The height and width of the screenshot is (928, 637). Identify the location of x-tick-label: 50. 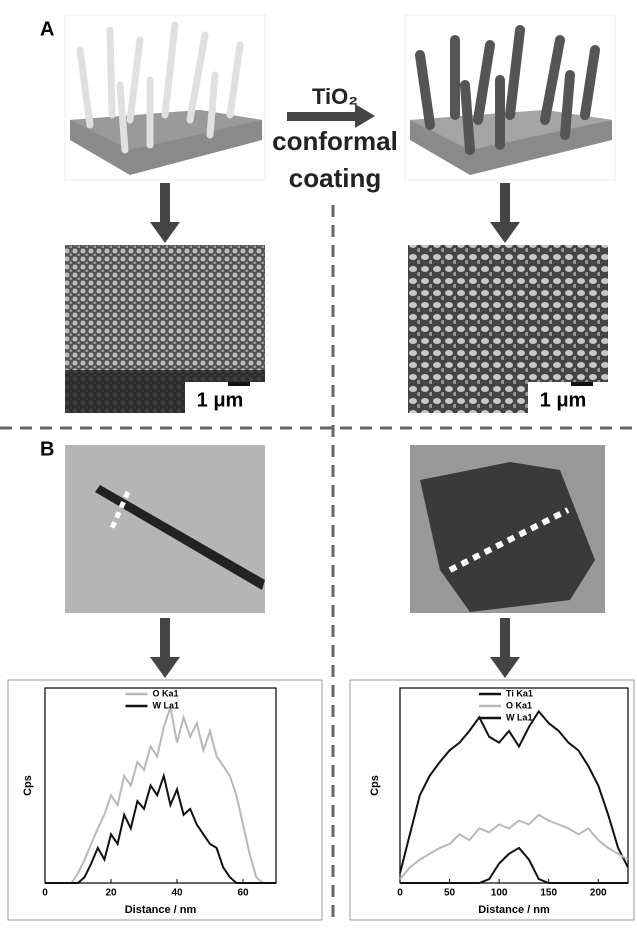
(450, 893).